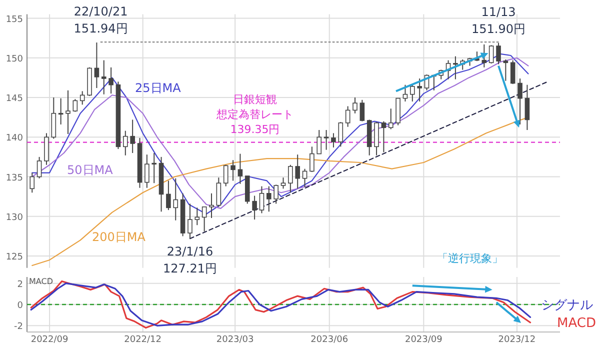 The height and width of the screenshot is (344, 600). What do you see at coordinates (14, 139) in the screenshot?
I see `ytick: 140` at bounding box center [14, 139].